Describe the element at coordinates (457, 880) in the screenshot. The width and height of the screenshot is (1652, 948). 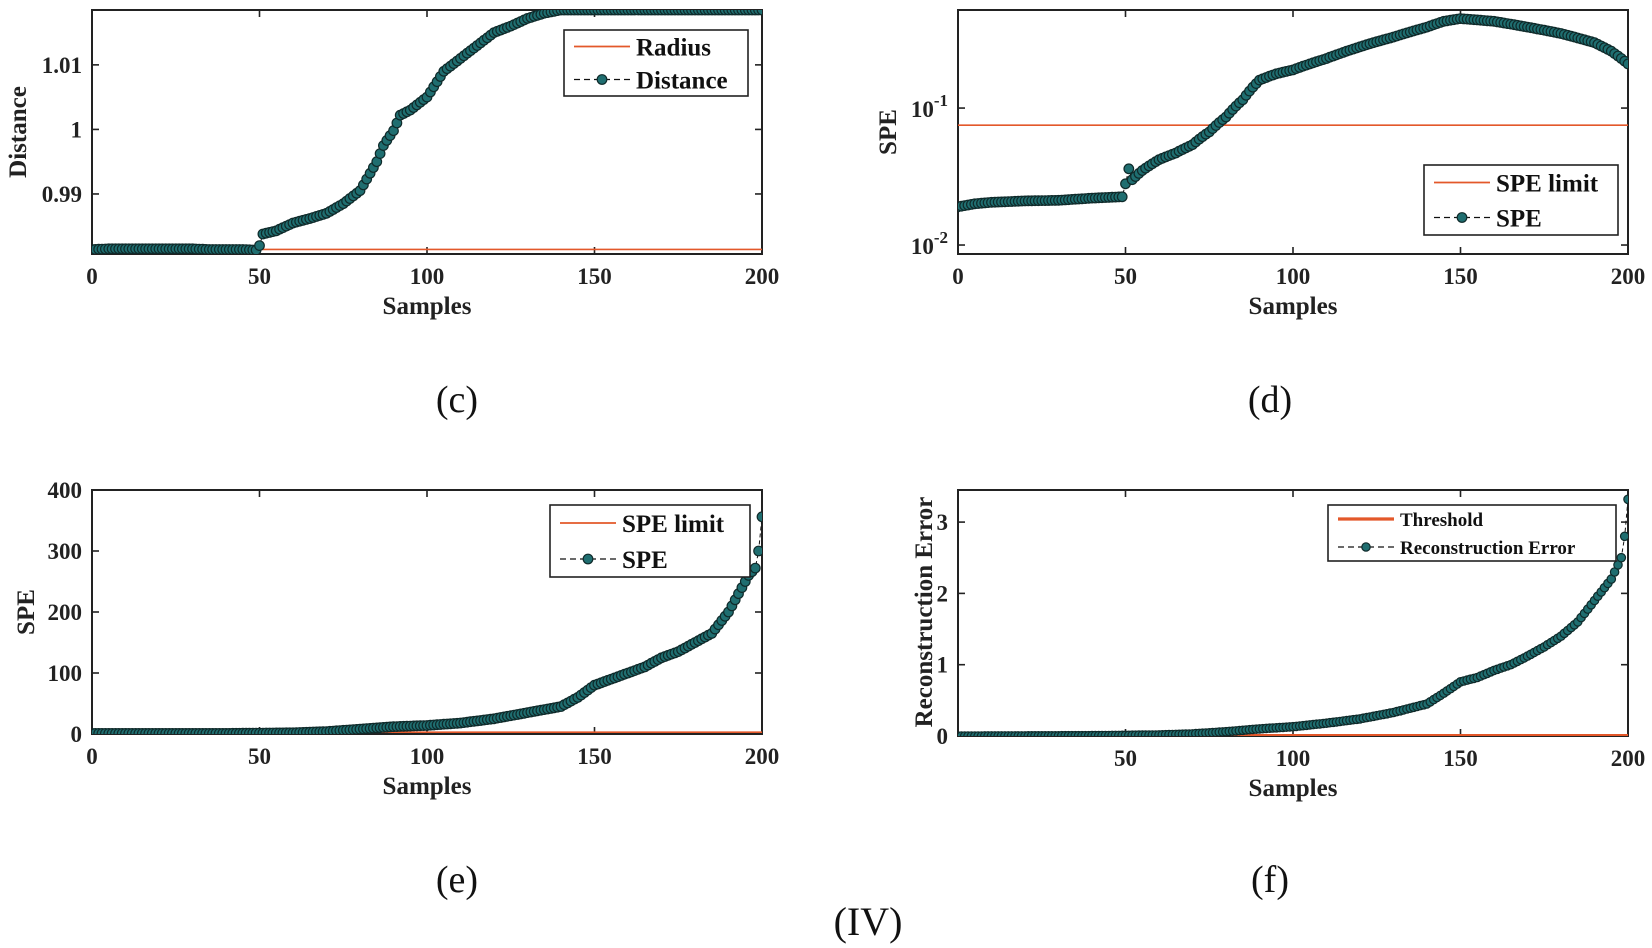
I see `panel-caption: (e)` at that location.